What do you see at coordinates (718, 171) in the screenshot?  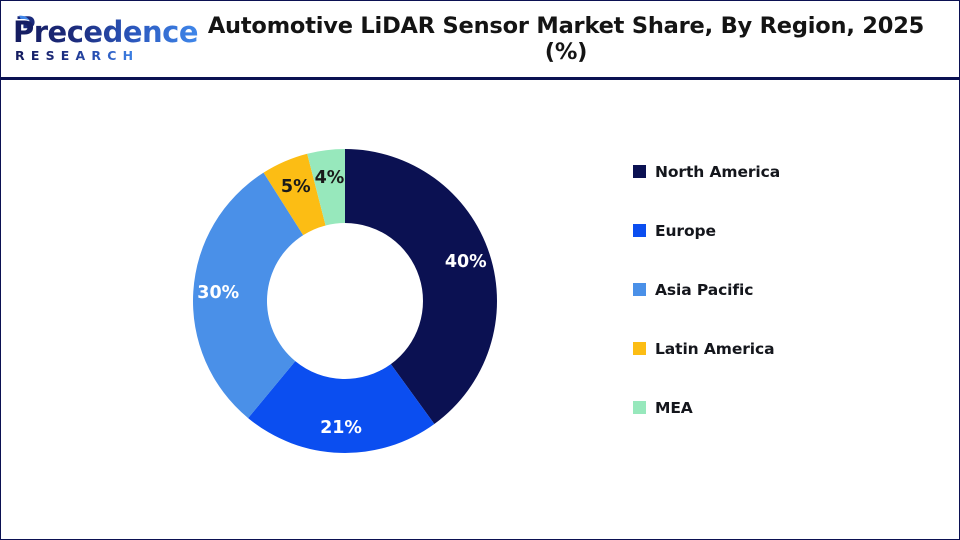 I see `legend-label: North America` at bounding box center [718, 171].